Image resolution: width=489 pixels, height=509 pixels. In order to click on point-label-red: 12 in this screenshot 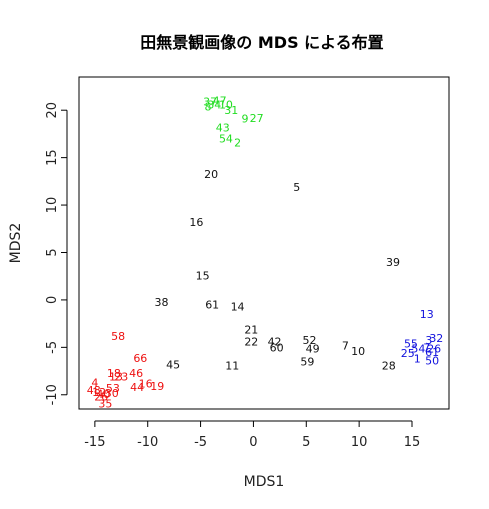, I will do `click(99, 392)`.